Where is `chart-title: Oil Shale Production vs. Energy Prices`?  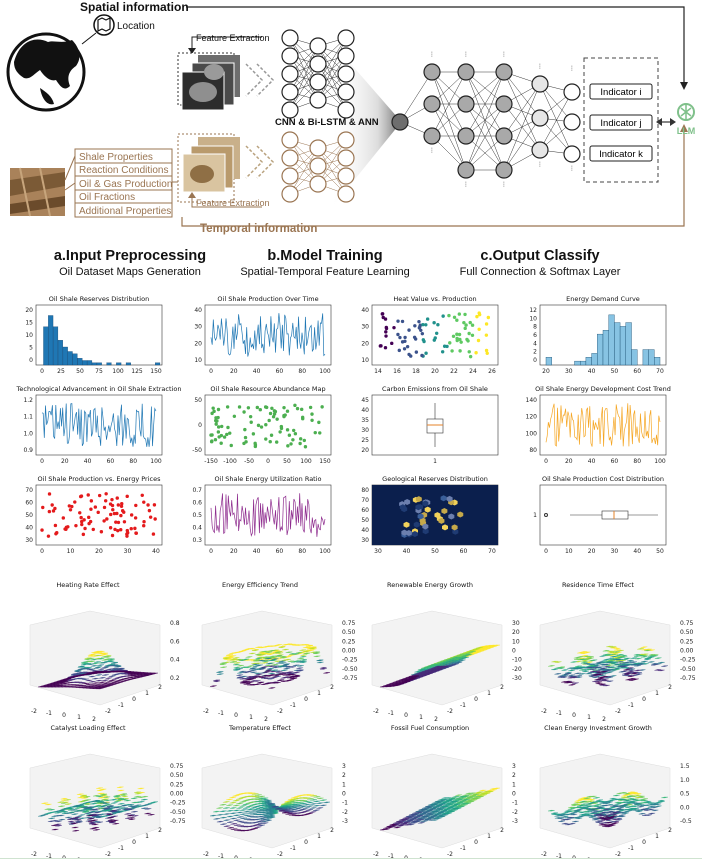 chart-title: Oil Shale Production vs. Energy Prices is located at coordinates (100, 479).